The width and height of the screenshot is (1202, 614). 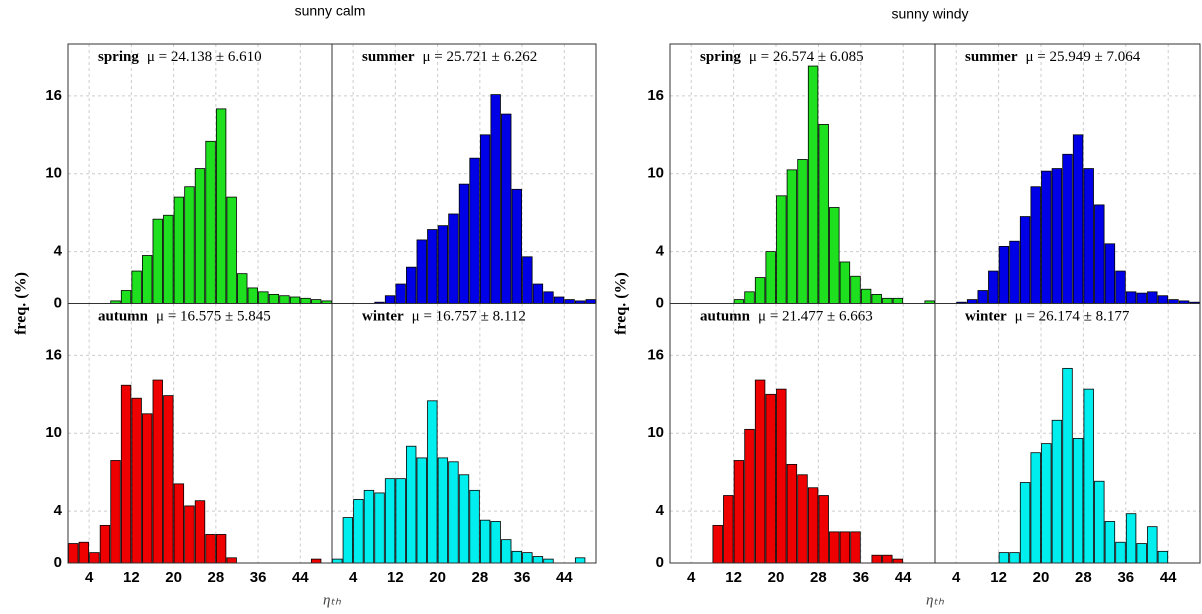 What do you see at coordinates (58, 562) in the screenshot?
I see `y-tick-label: 0` at bounding box center [58, 562].